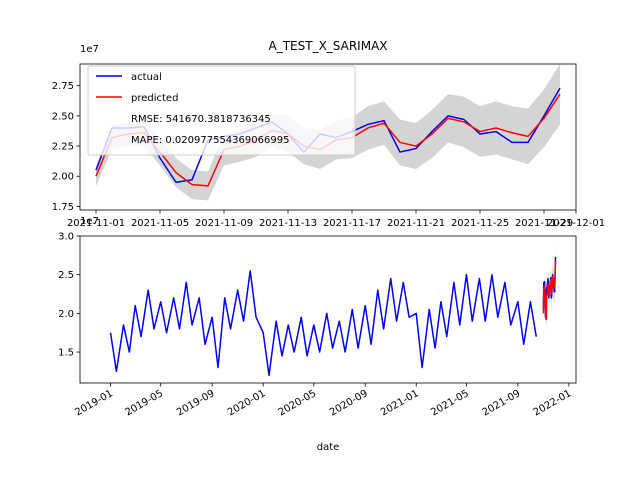 The height and width of the screenshot is (480, 640). What do you see at coordinates (63, 177) in the screenshot?
I see `y-tick-label: 2.00` at bounding box center [63, 177].